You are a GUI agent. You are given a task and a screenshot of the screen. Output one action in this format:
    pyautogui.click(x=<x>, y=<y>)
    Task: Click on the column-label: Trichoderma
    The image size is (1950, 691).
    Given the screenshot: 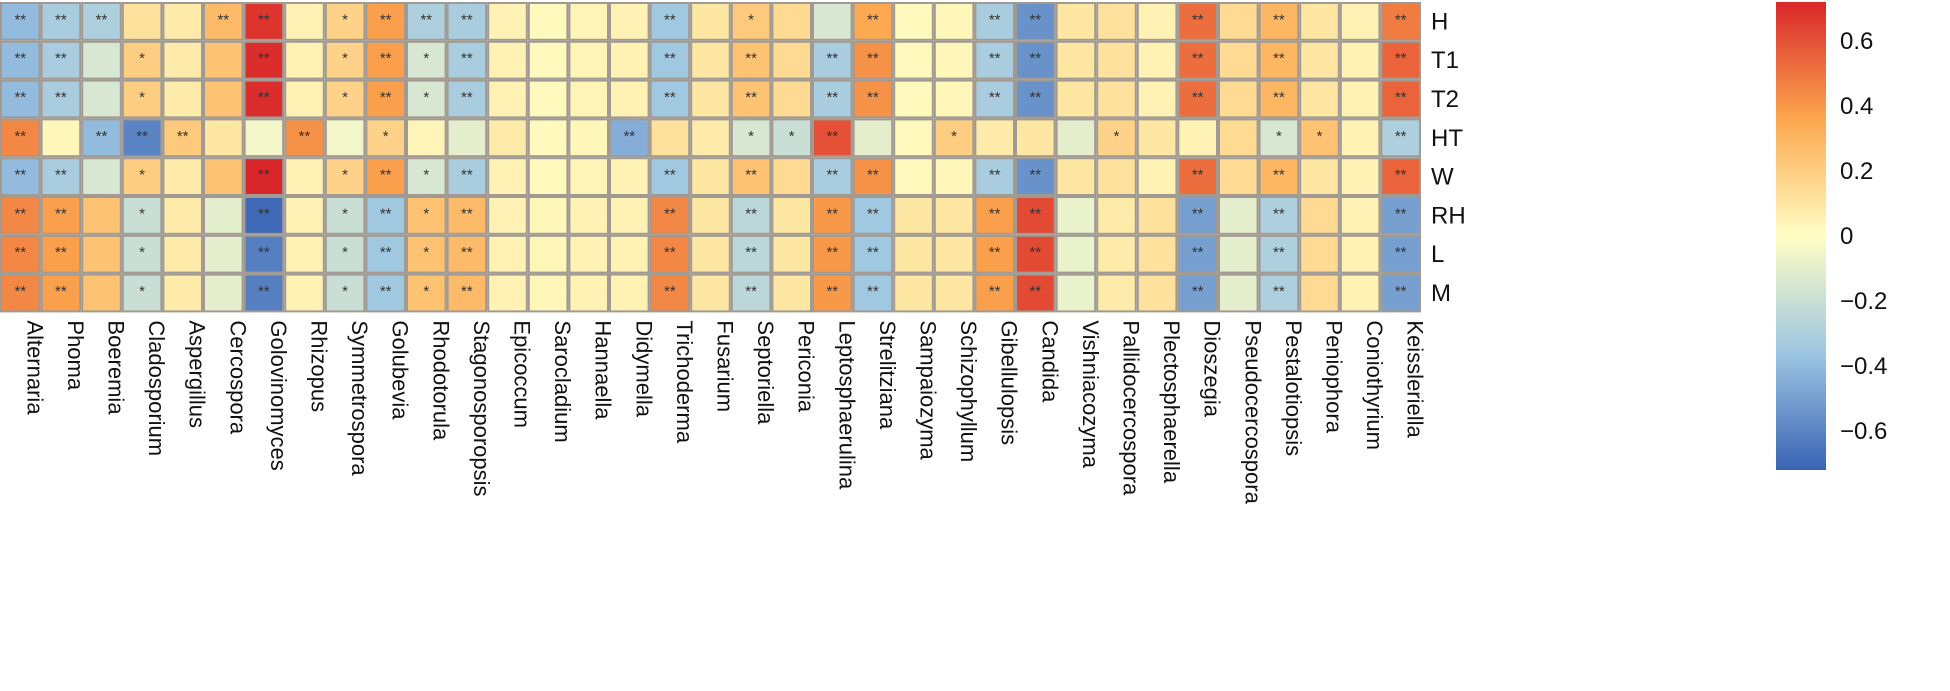 What is the action you would take?
    pyautogui.click(x=684, y=381)
    